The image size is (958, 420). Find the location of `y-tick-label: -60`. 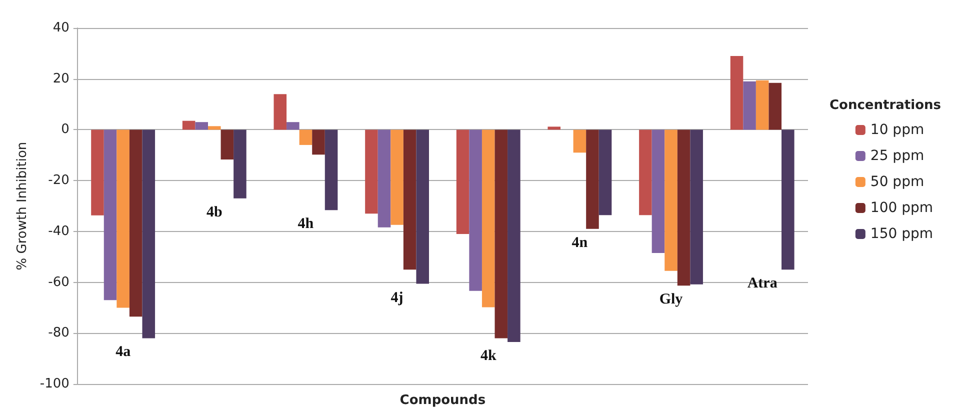

y-tick-label: -60 is located at coordinates (59, 282).